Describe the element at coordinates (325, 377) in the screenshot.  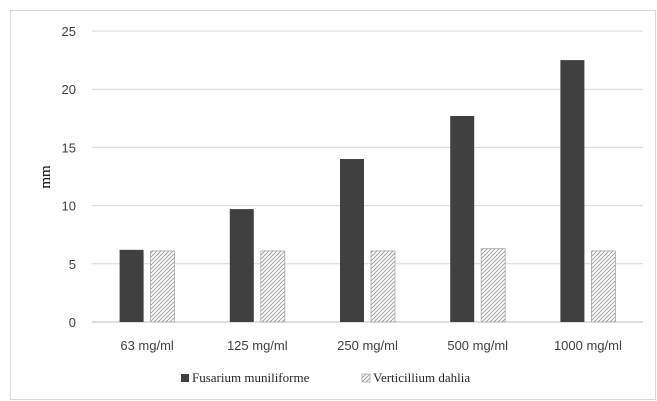
I see `legend: Fusarium muniliforme Verticillium dahlia` at that location.